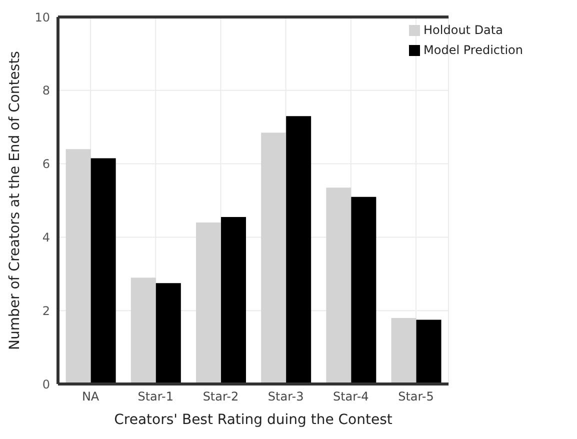  What do you see at coordinates (416, 397) in the screenshot?
I see `x-tick-label: Star-5` at bounding box center [416, 397].